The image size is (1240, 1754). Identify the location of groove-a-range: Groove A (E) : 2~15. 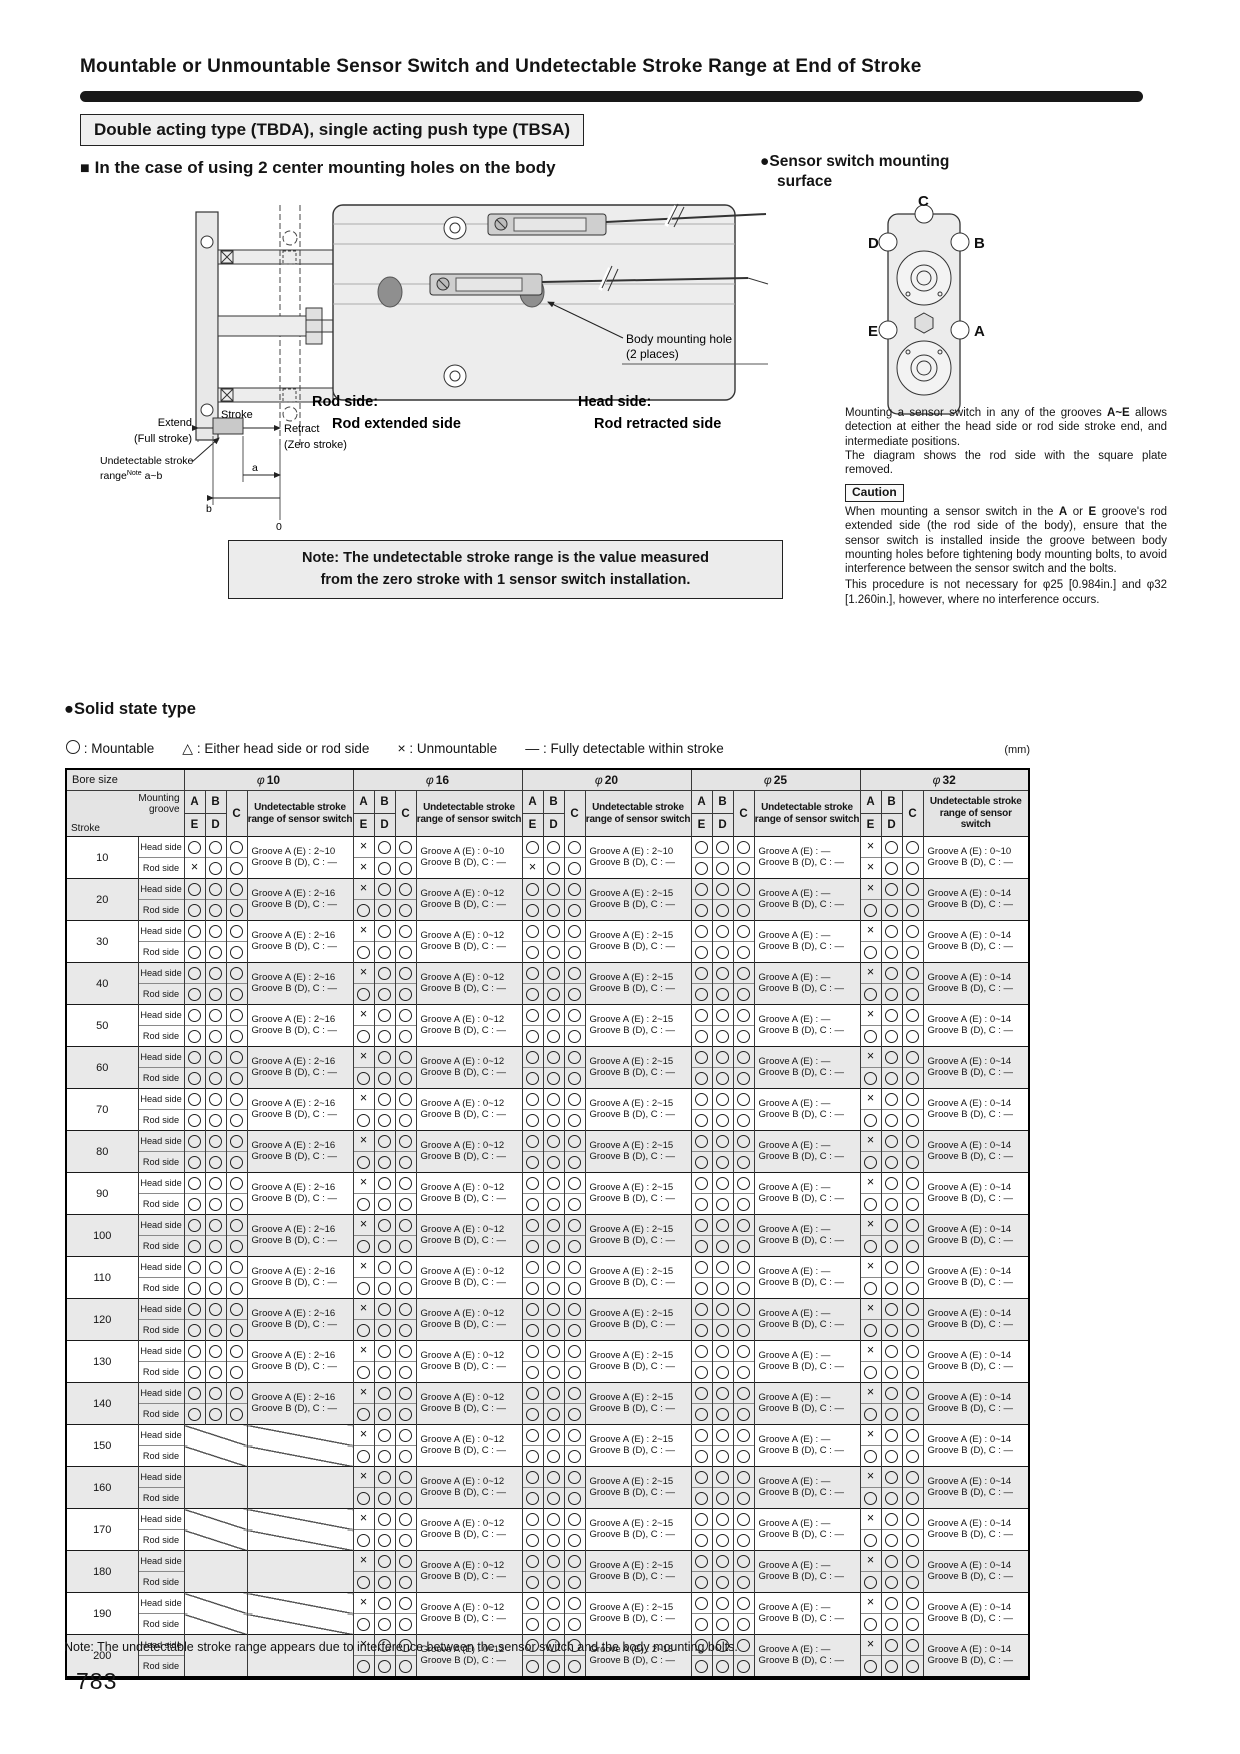
(631, 1607).